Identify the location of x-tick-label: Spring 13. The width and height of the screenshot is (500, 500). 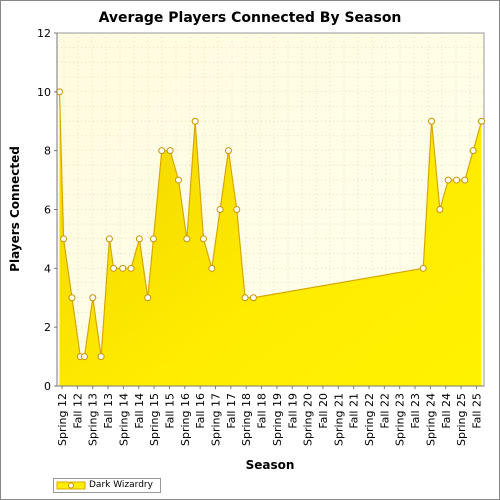
(93, 419).